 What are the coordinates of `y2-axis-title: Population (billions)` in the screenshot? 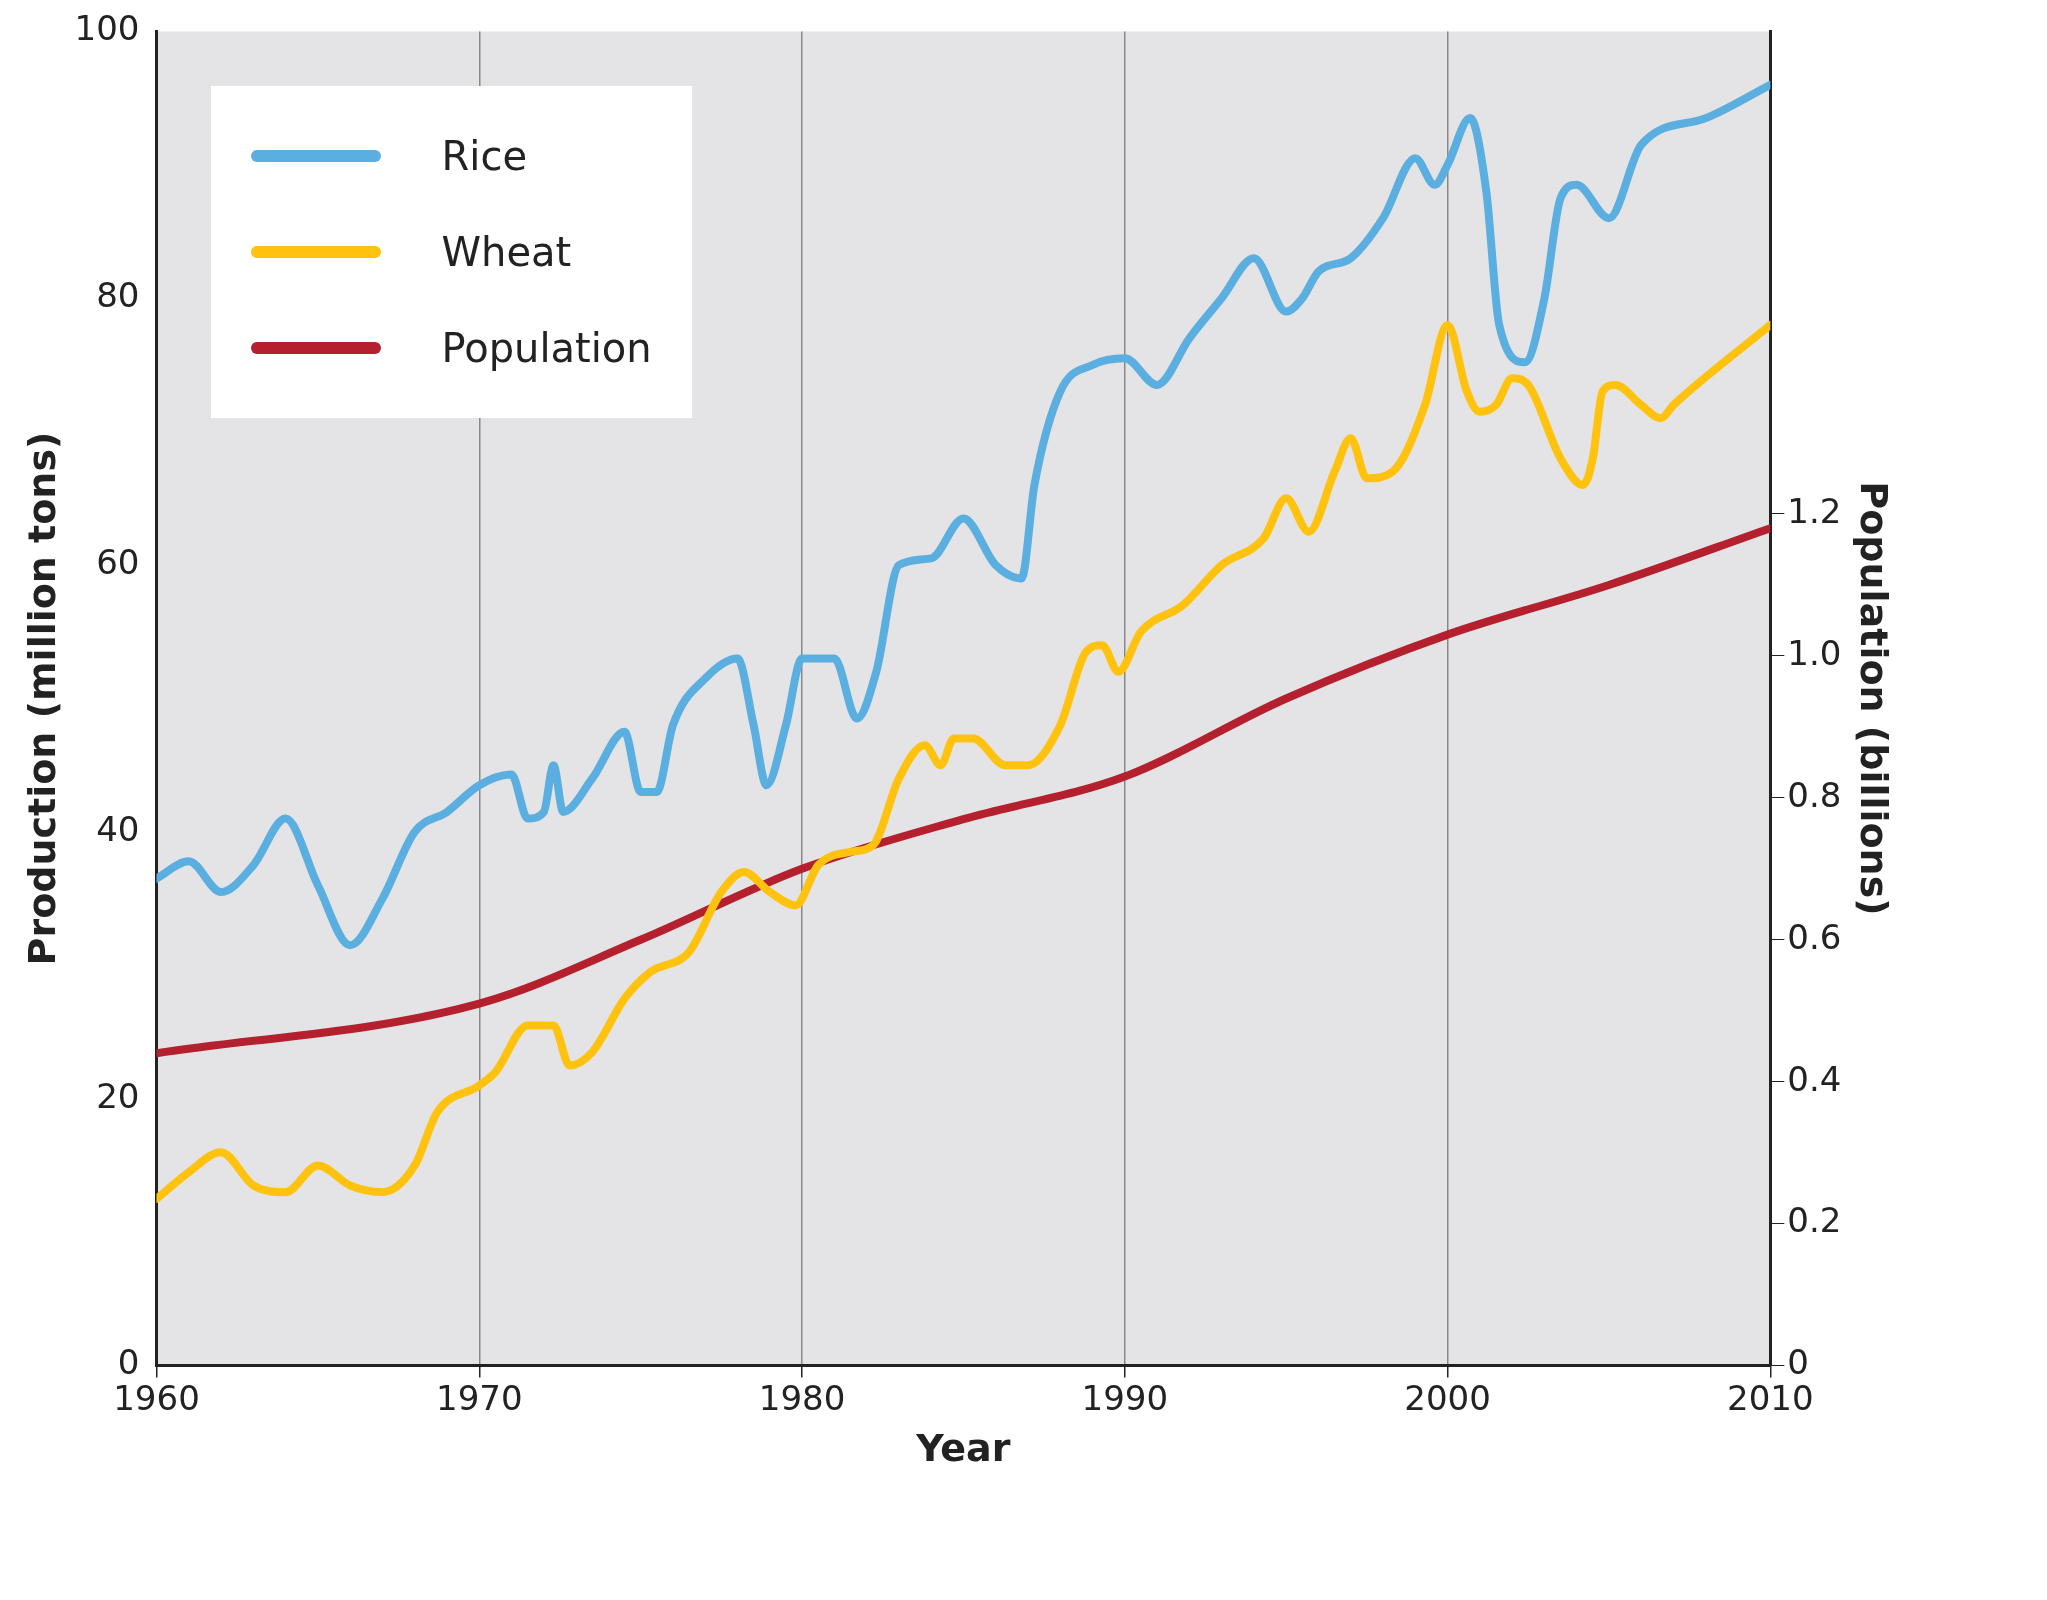 It's located at (1874, 698).